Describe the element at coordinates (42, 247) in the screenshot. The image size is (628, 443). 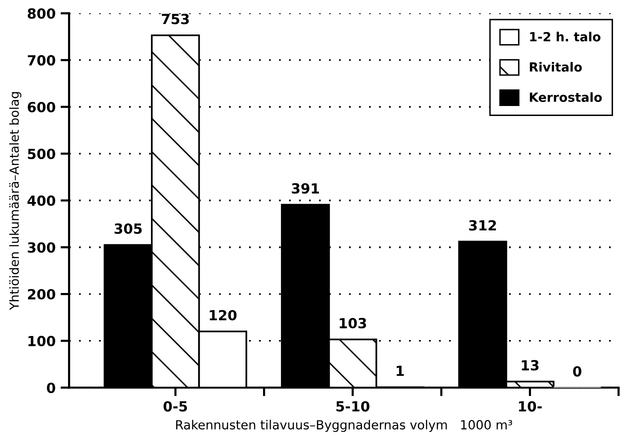
I see `y-tick-label: 300` at that location.